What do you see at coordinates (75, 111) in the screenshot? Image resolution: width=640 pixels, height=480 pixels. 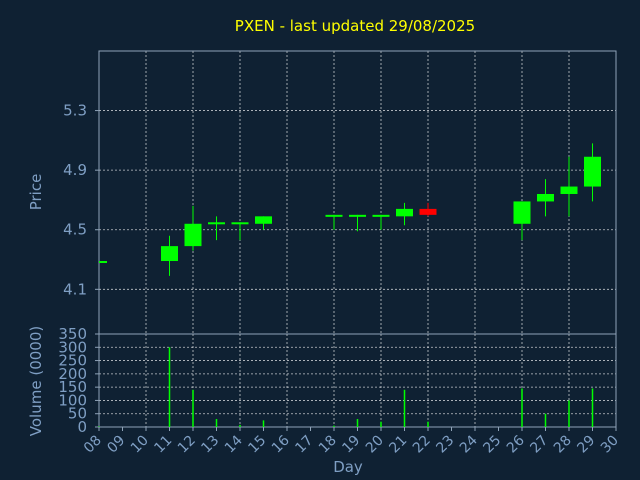 I see `price-y-tick-label: 5.3` at bounding box center [75, 111].